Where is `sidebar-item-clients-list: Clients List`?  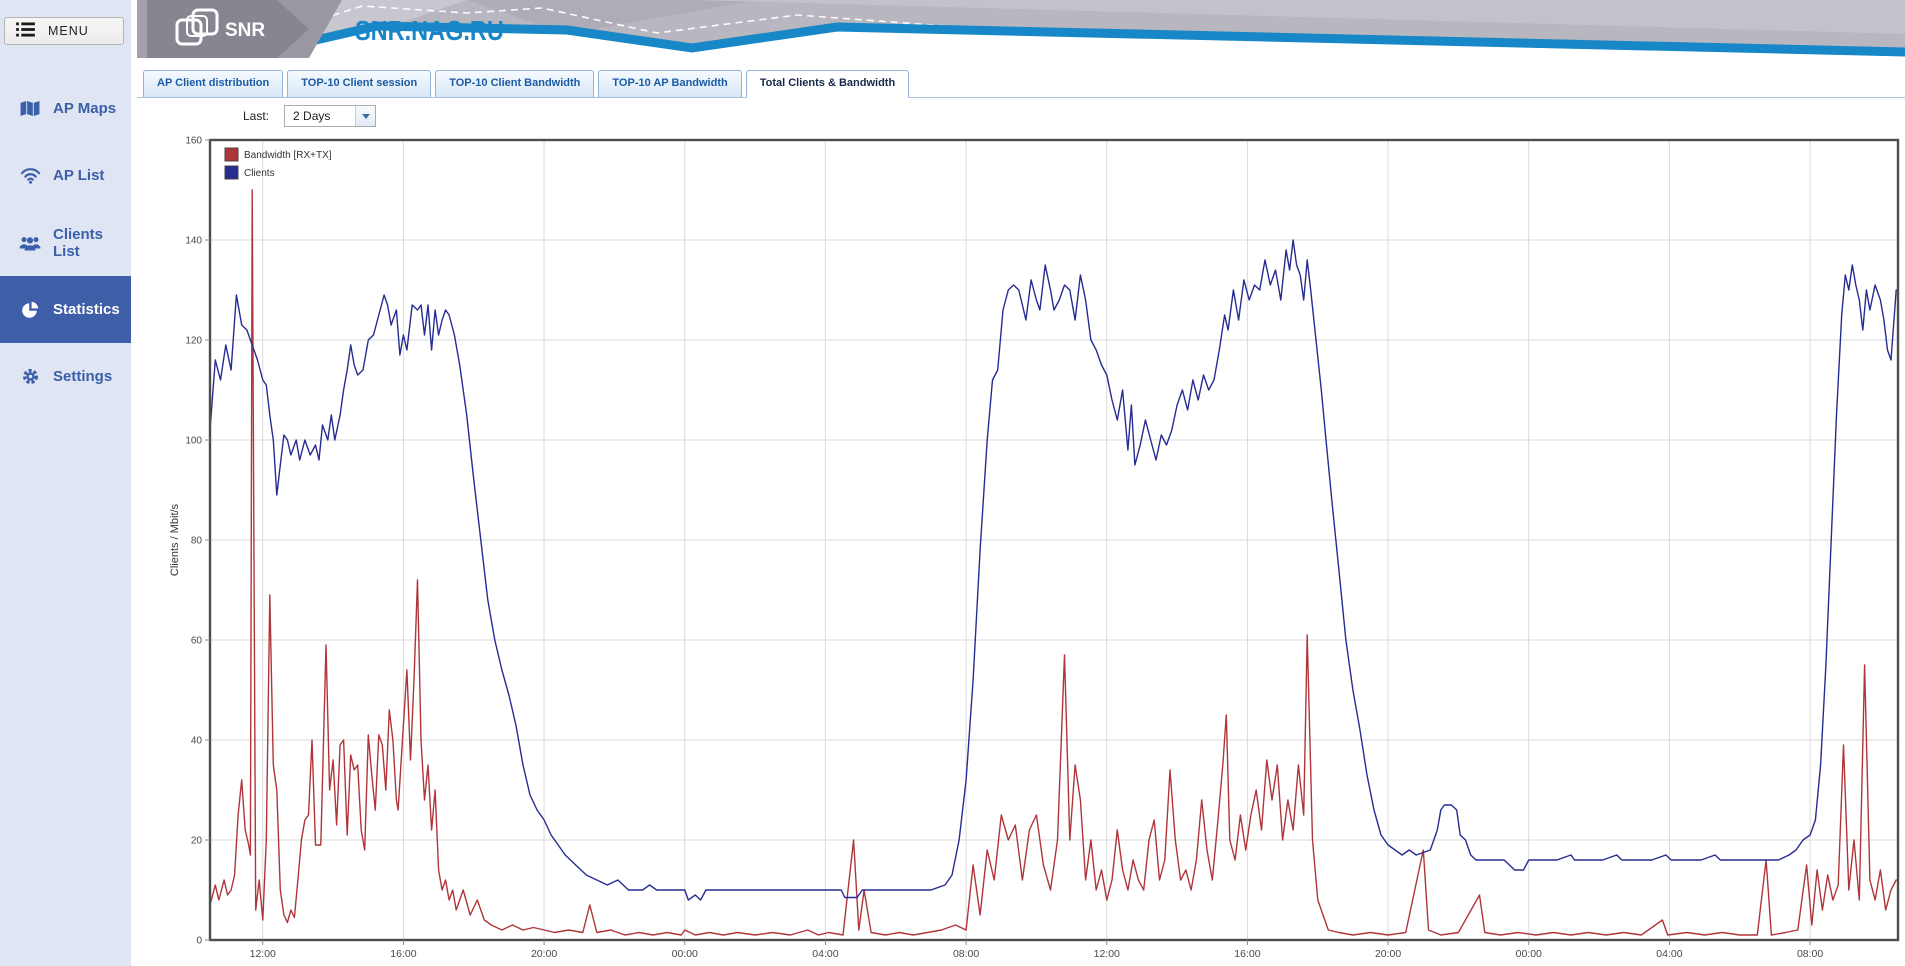 sidebar-item-clients-list: Clients List is located at coordinates (65, 242).